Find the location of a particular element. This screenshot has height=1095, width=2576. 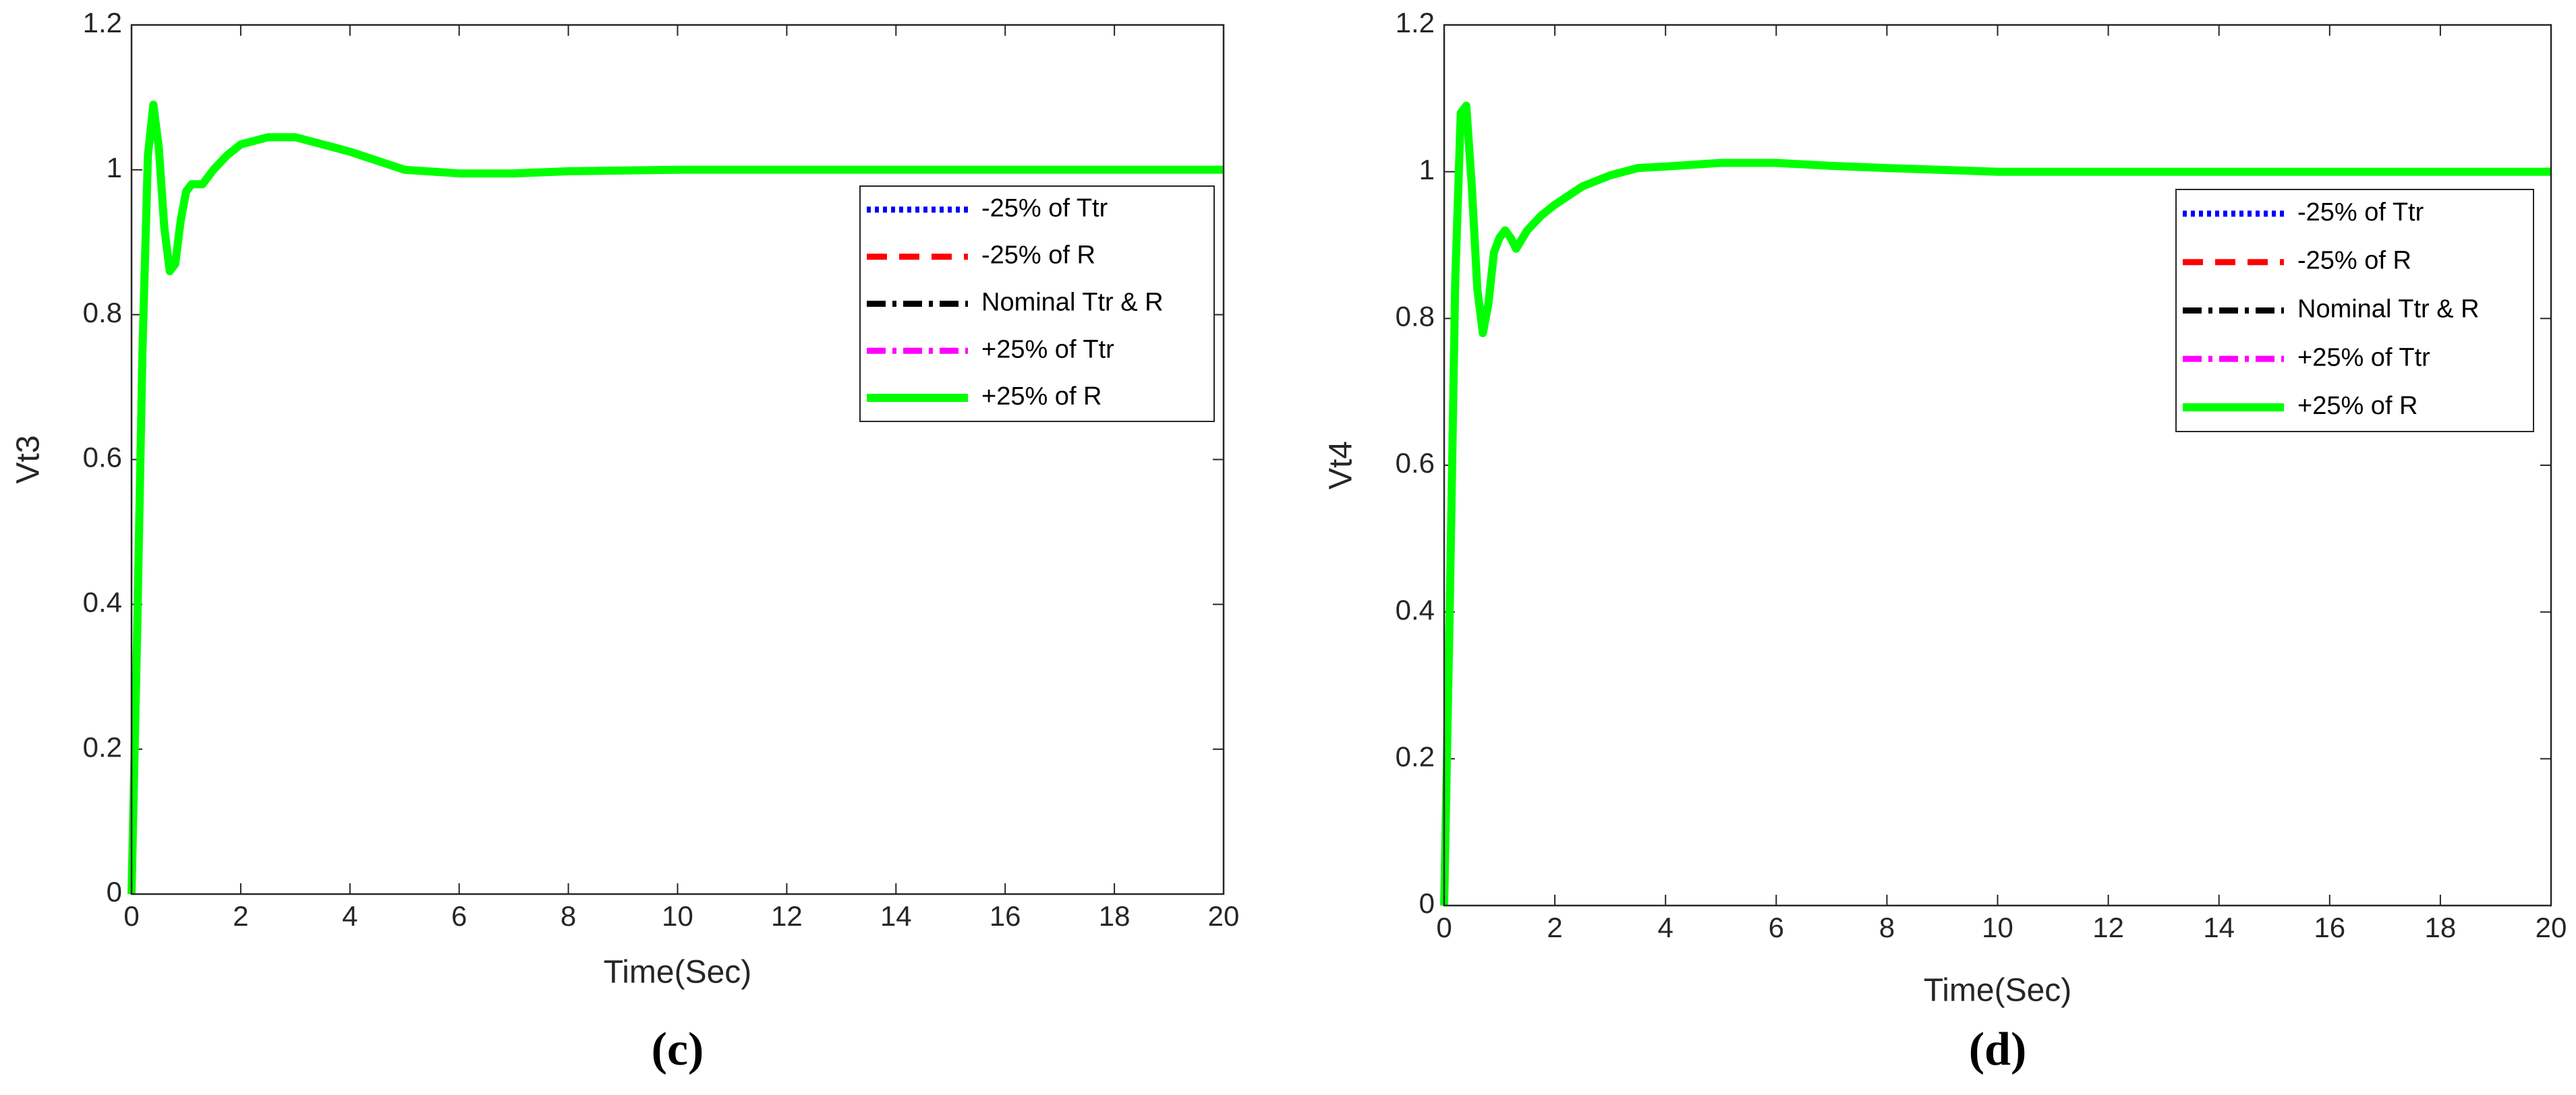

y-axis-label: Vt3 is located at coordinates (29, 459).